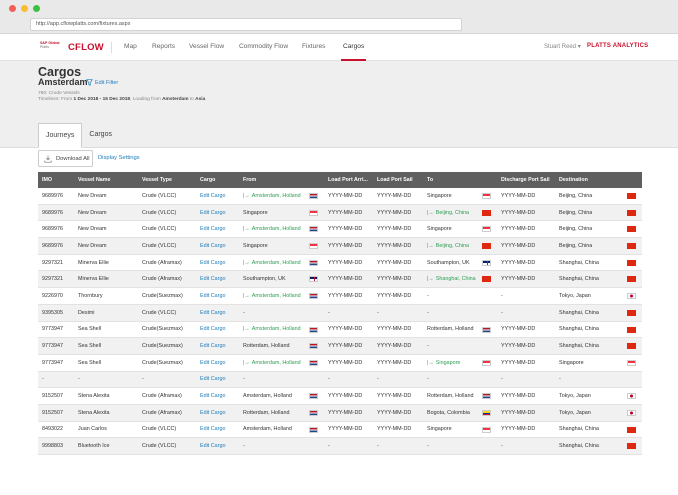  Describe the element at coordinates (65, 158) in the screenshot. I see `download-all-button: Download All` at that location.